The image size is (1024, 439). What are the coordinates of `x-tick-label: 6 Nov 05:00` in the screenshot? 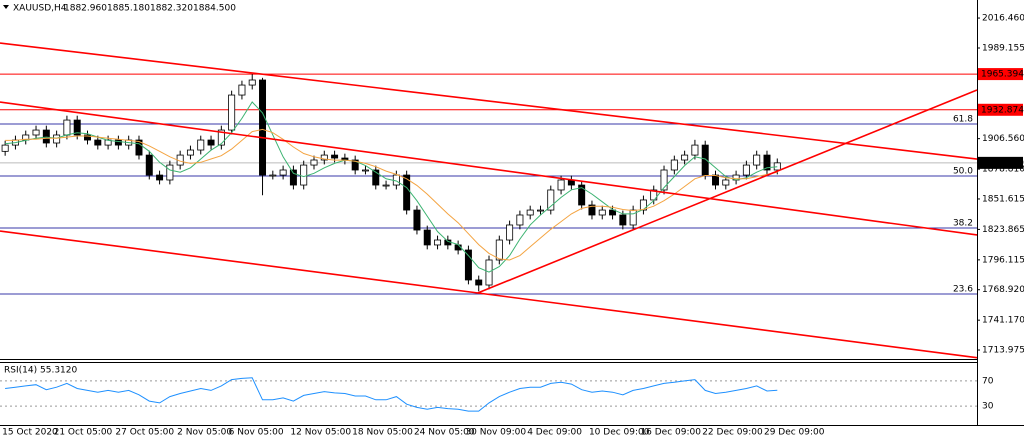 It's located at (256, 433).